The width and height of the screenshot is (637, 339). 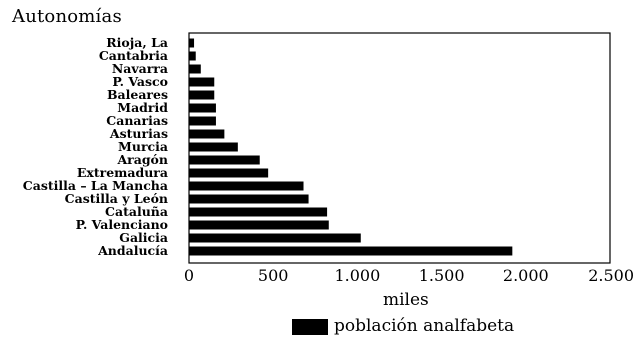 I want to click on category-label: Rioja, La, so click(x=137, y=42).